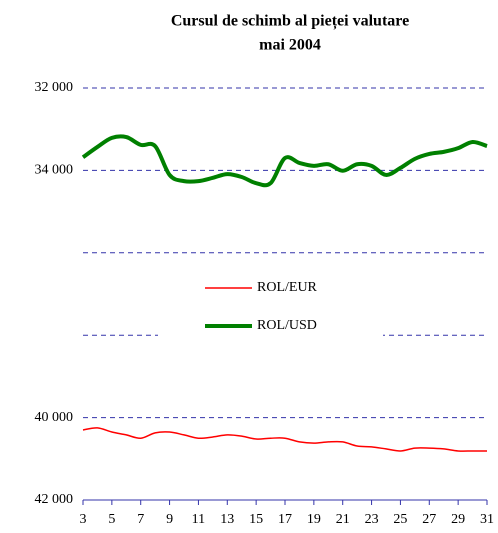  Describe the element at coordinates (54, 417) in the screenshot. I see `y-tick-label: 40 000` at that location.